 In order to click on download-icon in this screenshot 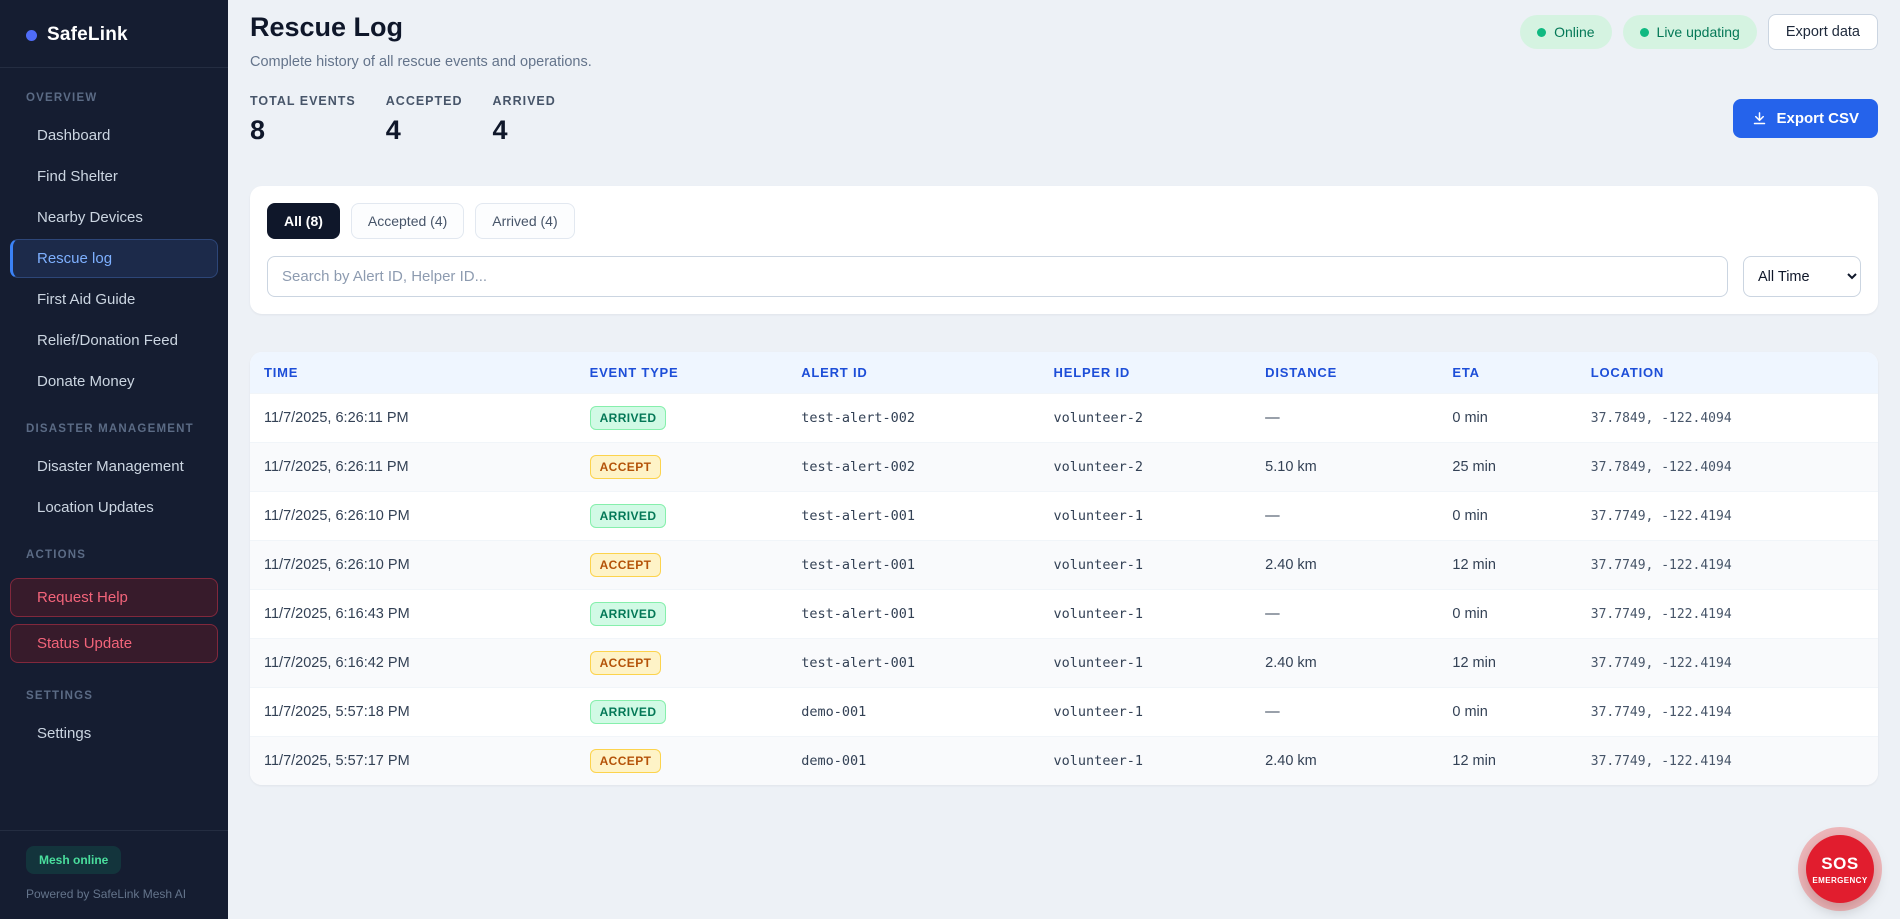, I will do `click(1759, 118)`.